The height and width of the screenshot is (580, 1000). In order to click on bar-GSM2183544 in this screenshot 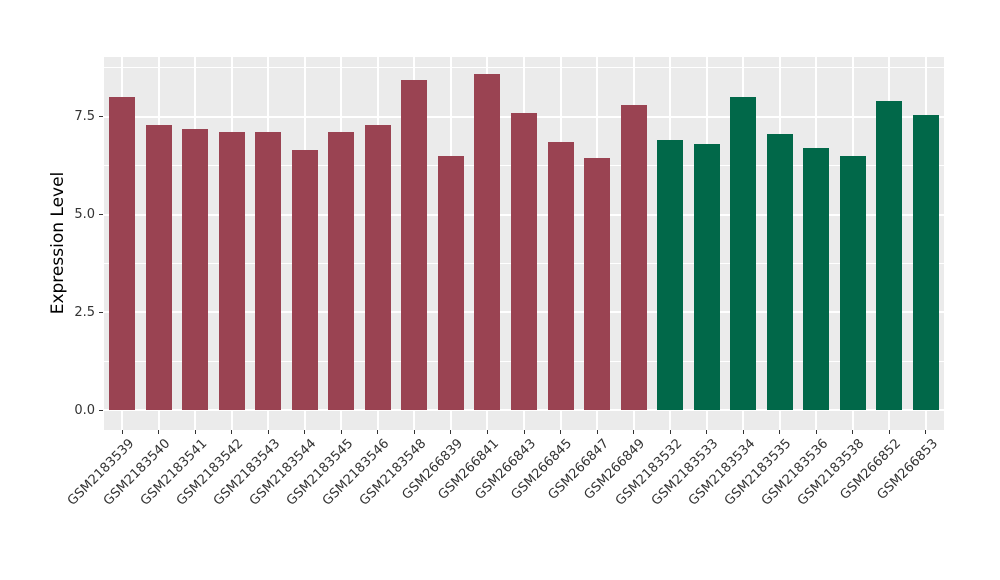, I will do `click(304, 280)`.